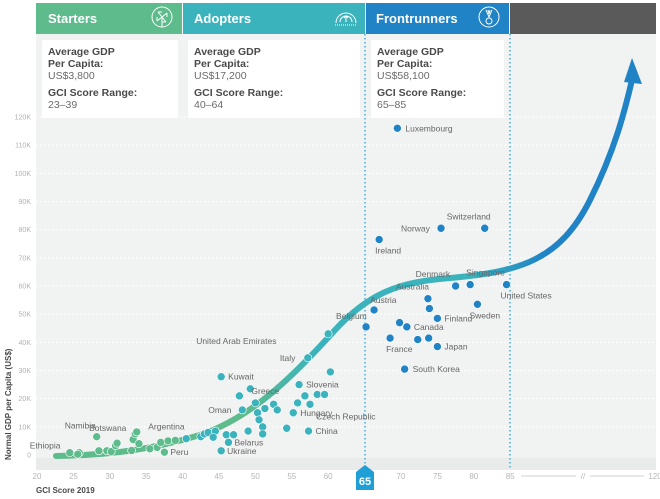 This screenshot has height=499, width=660. Describe the element at coordinates (81, 52) in the screenshot. I see `starters-gdp-label: Average GDP` at that location.